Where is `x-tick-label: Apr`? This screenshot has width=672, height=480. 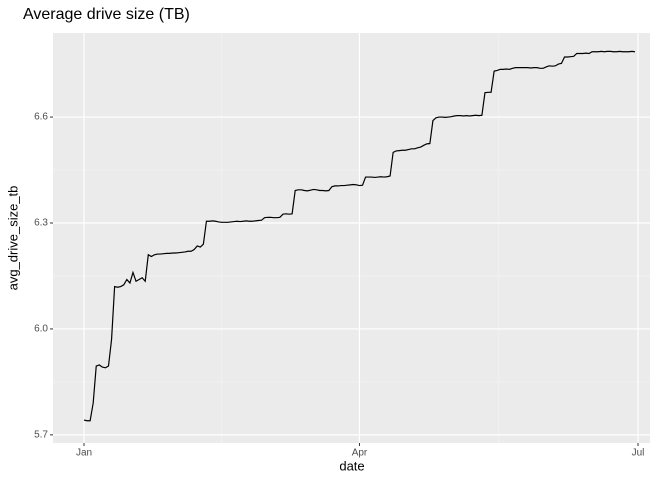 x-tick-label: Apr is located at coordinates (360, 453).